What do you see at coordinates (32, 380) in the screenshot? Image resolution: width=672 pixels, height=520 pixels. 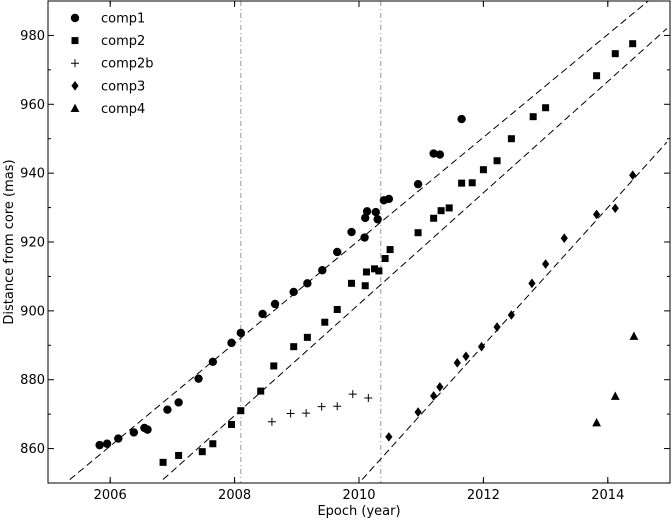 I see `y-tick-label: 880` at bounding box center [32, 380].